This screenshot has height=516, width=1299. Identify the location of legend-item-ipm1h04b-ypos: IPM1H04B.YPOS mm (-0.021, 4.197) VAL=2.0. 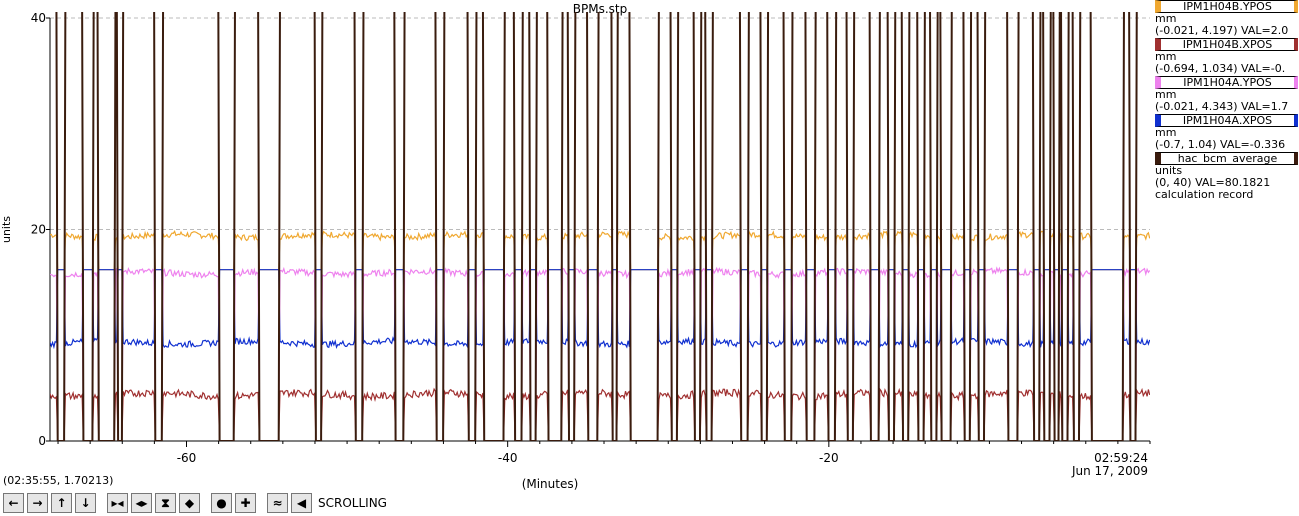
(1227, 18).